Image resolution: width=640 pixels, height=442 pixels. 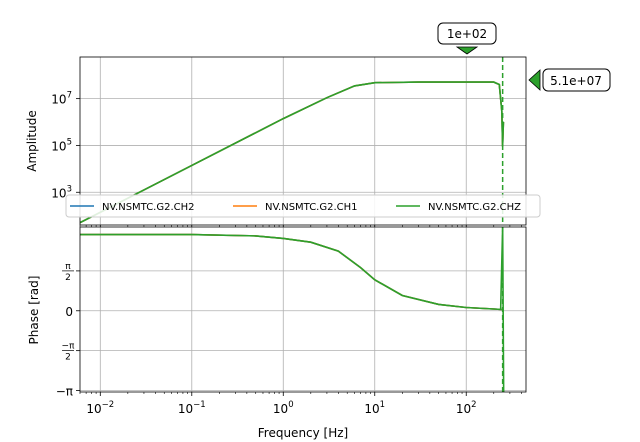 I want to click on x-marker-label-box, so click(x=467, y=33).